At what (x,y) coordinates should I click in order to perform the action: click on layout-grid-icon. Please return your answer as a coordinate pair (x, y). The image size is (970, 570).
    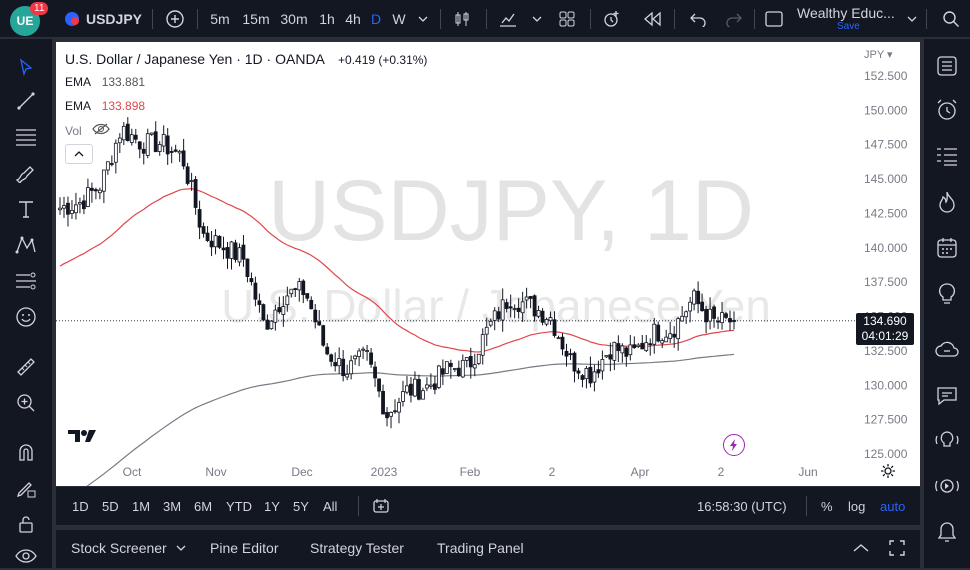
    Looking at the image, I should click on (567, 19).